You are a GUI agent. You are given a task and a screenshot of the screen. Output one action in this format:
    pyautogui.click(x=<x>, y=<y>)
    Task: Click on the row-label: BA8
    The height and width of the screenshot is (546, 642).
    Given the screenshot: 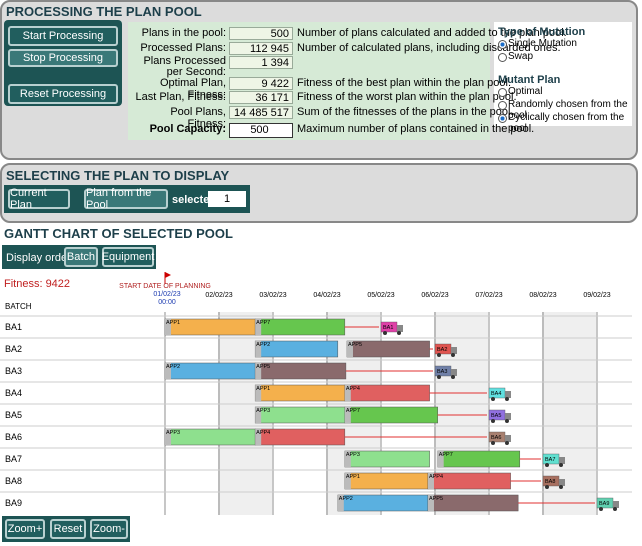 What is the action you would take?
    pyautogui.click(x=13, y=481)
    